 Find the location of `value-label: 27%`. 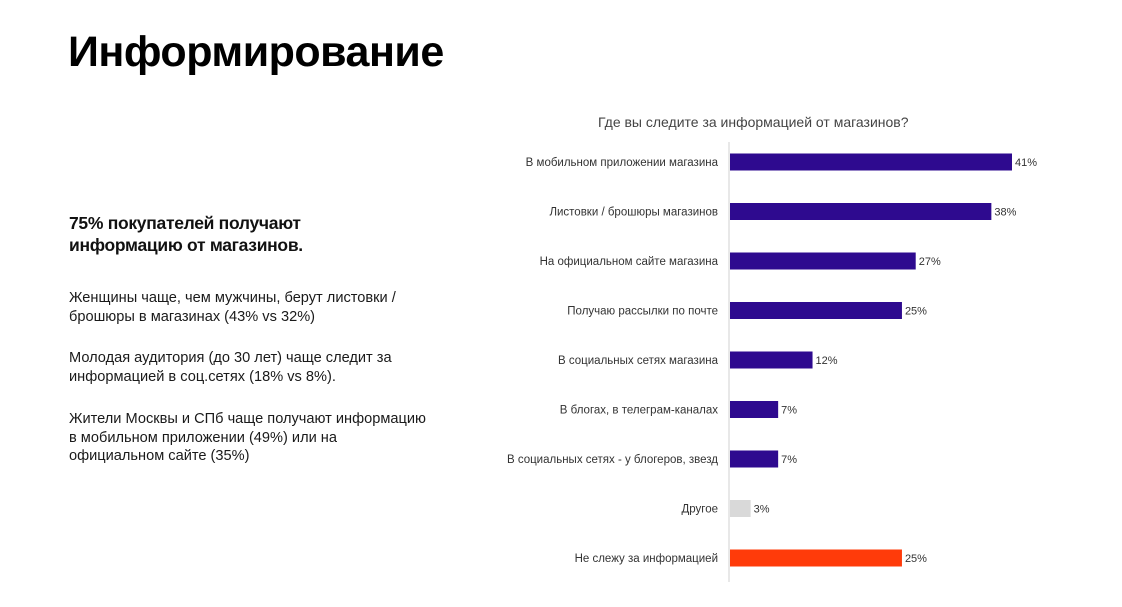

value-label: 27% is located at coordinates (930, 262).